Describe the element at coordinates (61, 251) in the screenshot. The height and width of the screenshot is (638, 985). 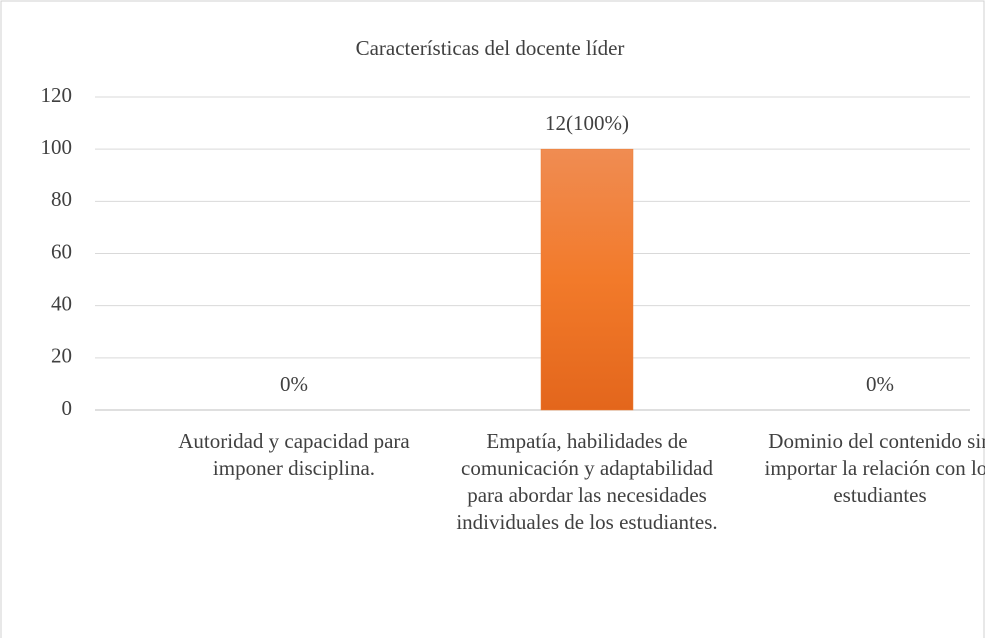
I see `y-tick-label: 60` at that location.